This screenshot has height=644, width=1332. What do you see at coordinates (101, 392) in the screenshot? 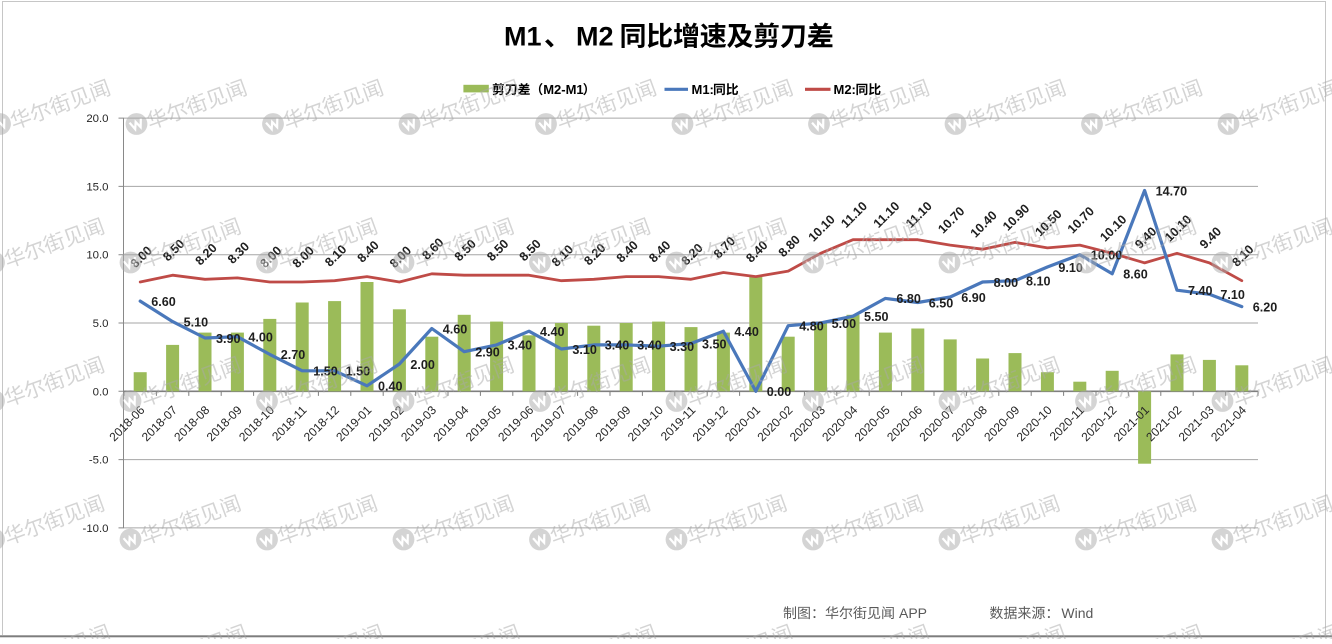
I see `svg-text: 0.0` at bounding box center [101, 392].